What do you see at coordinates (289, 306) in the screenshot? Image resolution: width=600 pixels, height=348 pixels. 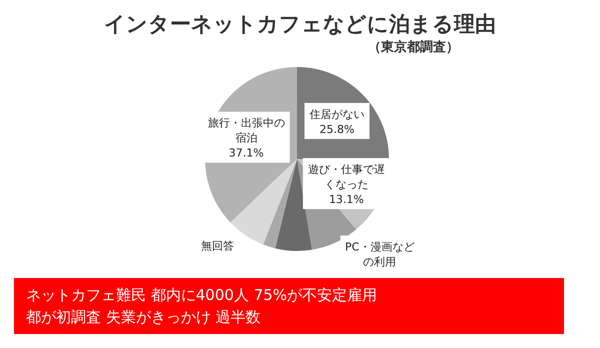 I see `banner: ネットカフェ難民 都内に4000人 75%が不安定雇用 都が初調査 失業がきっかけ 過半数` at bounding box center [289, 306].